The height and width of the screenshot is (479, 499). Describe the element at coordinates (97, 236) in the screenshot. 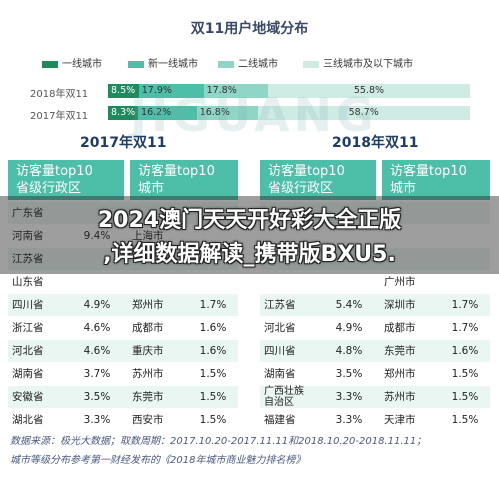

I see `province-share: 9.4%` at that location.